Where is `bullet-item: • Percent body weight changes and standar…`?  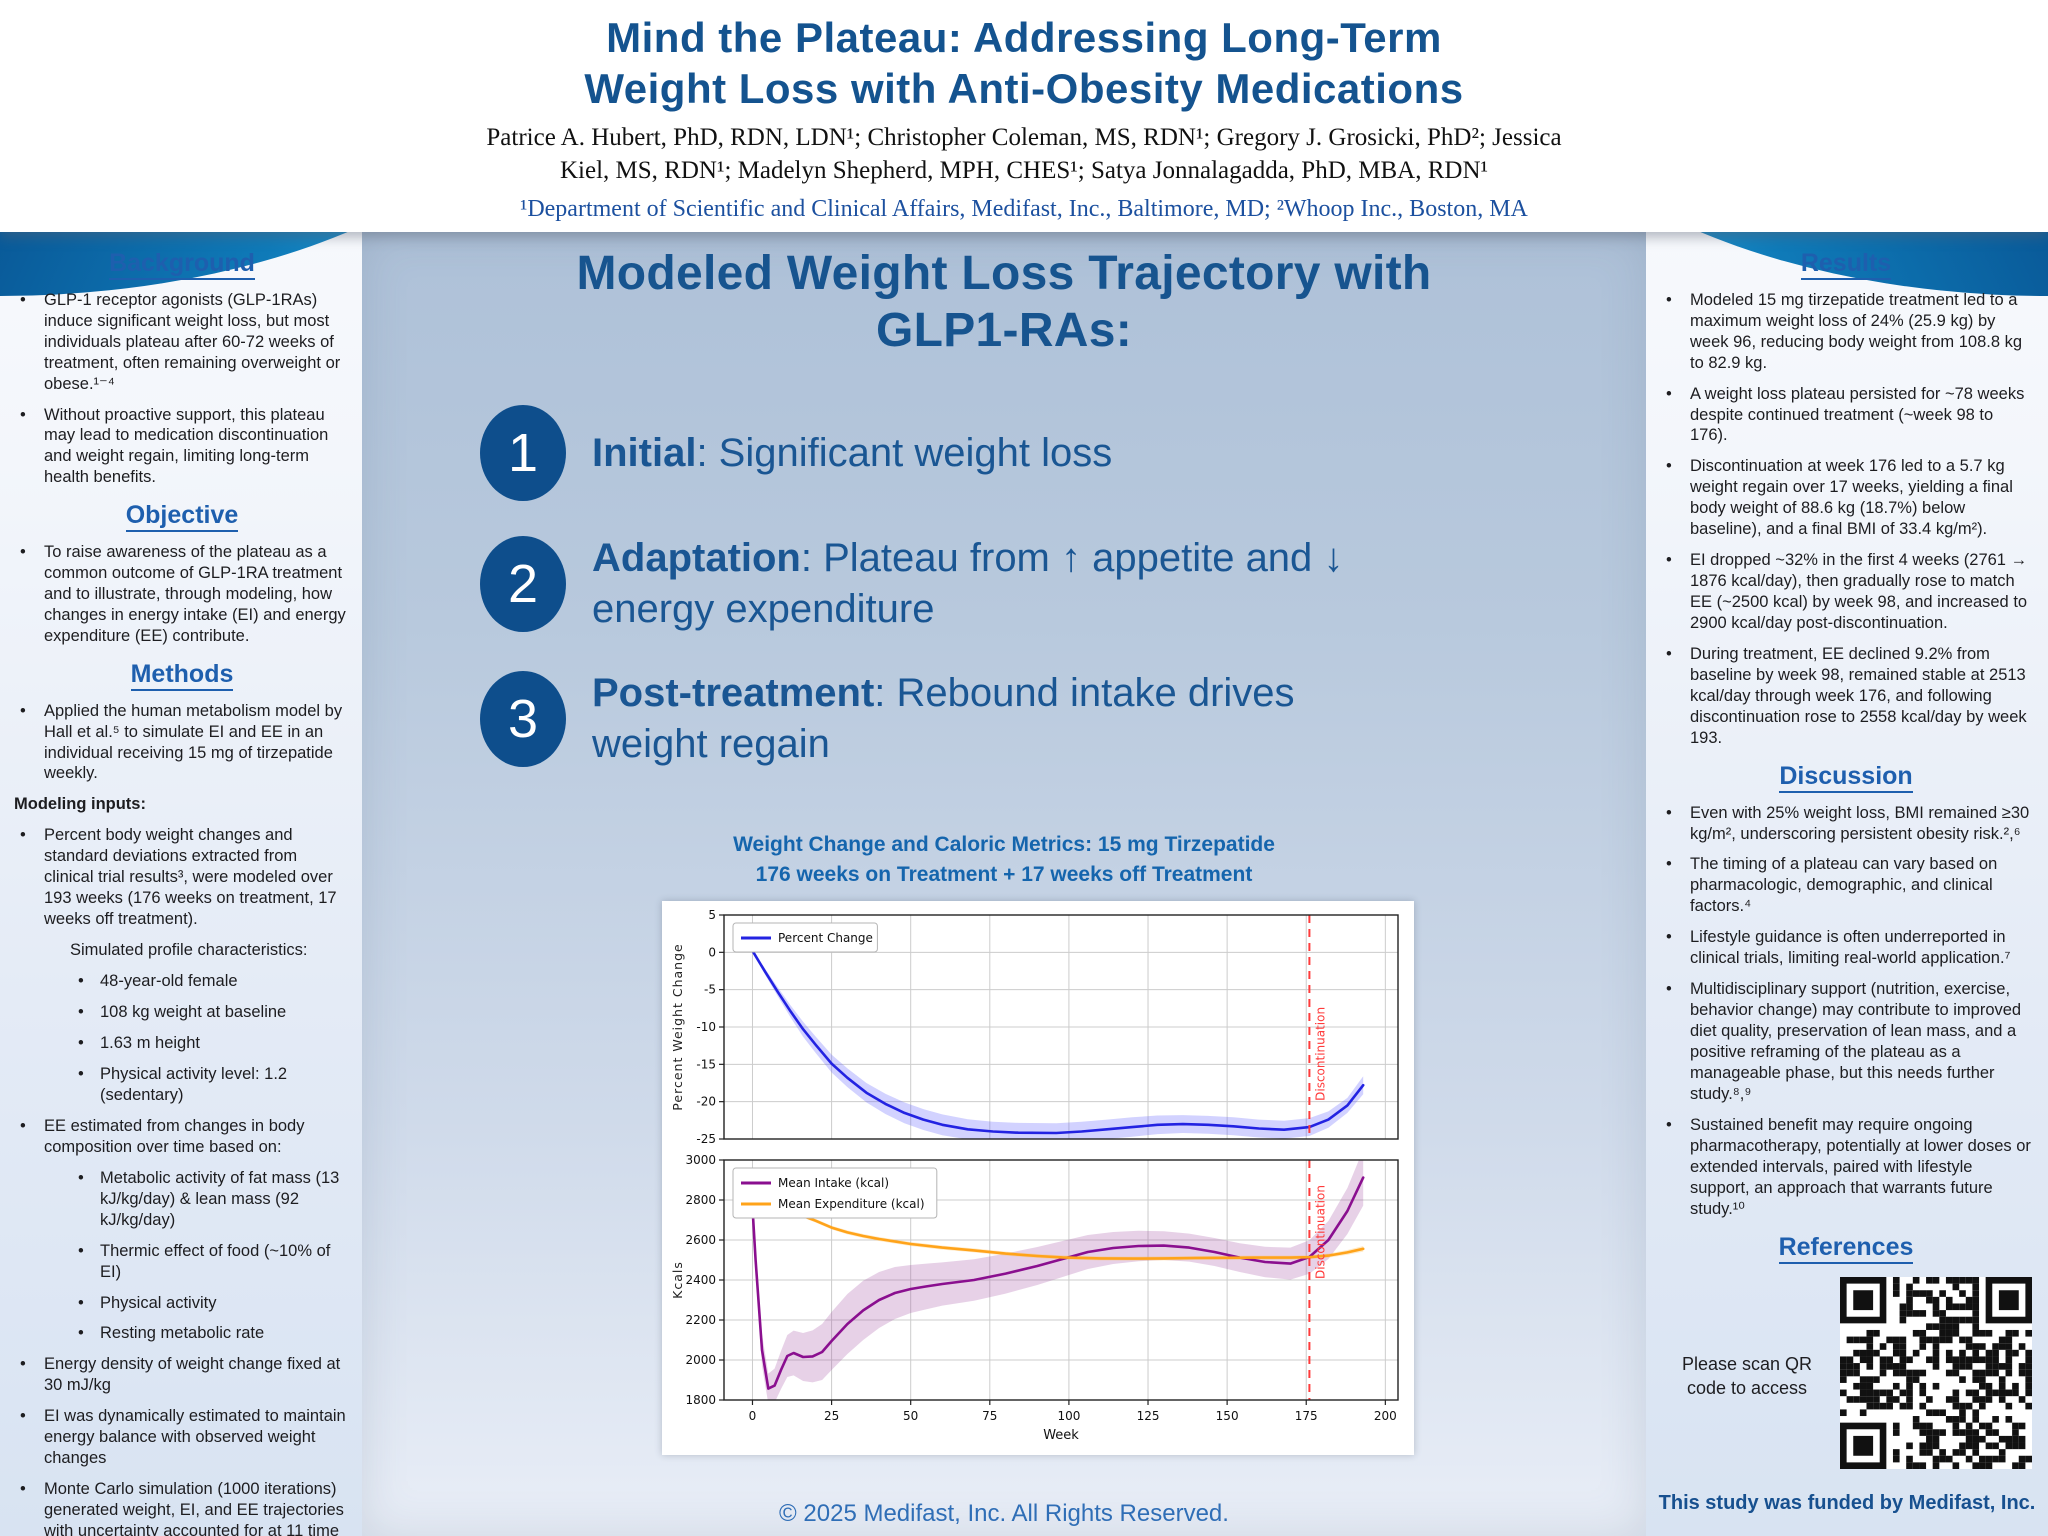 bullet-item: • Percent body weight changes and standar… is located at coordinates (182, 877).